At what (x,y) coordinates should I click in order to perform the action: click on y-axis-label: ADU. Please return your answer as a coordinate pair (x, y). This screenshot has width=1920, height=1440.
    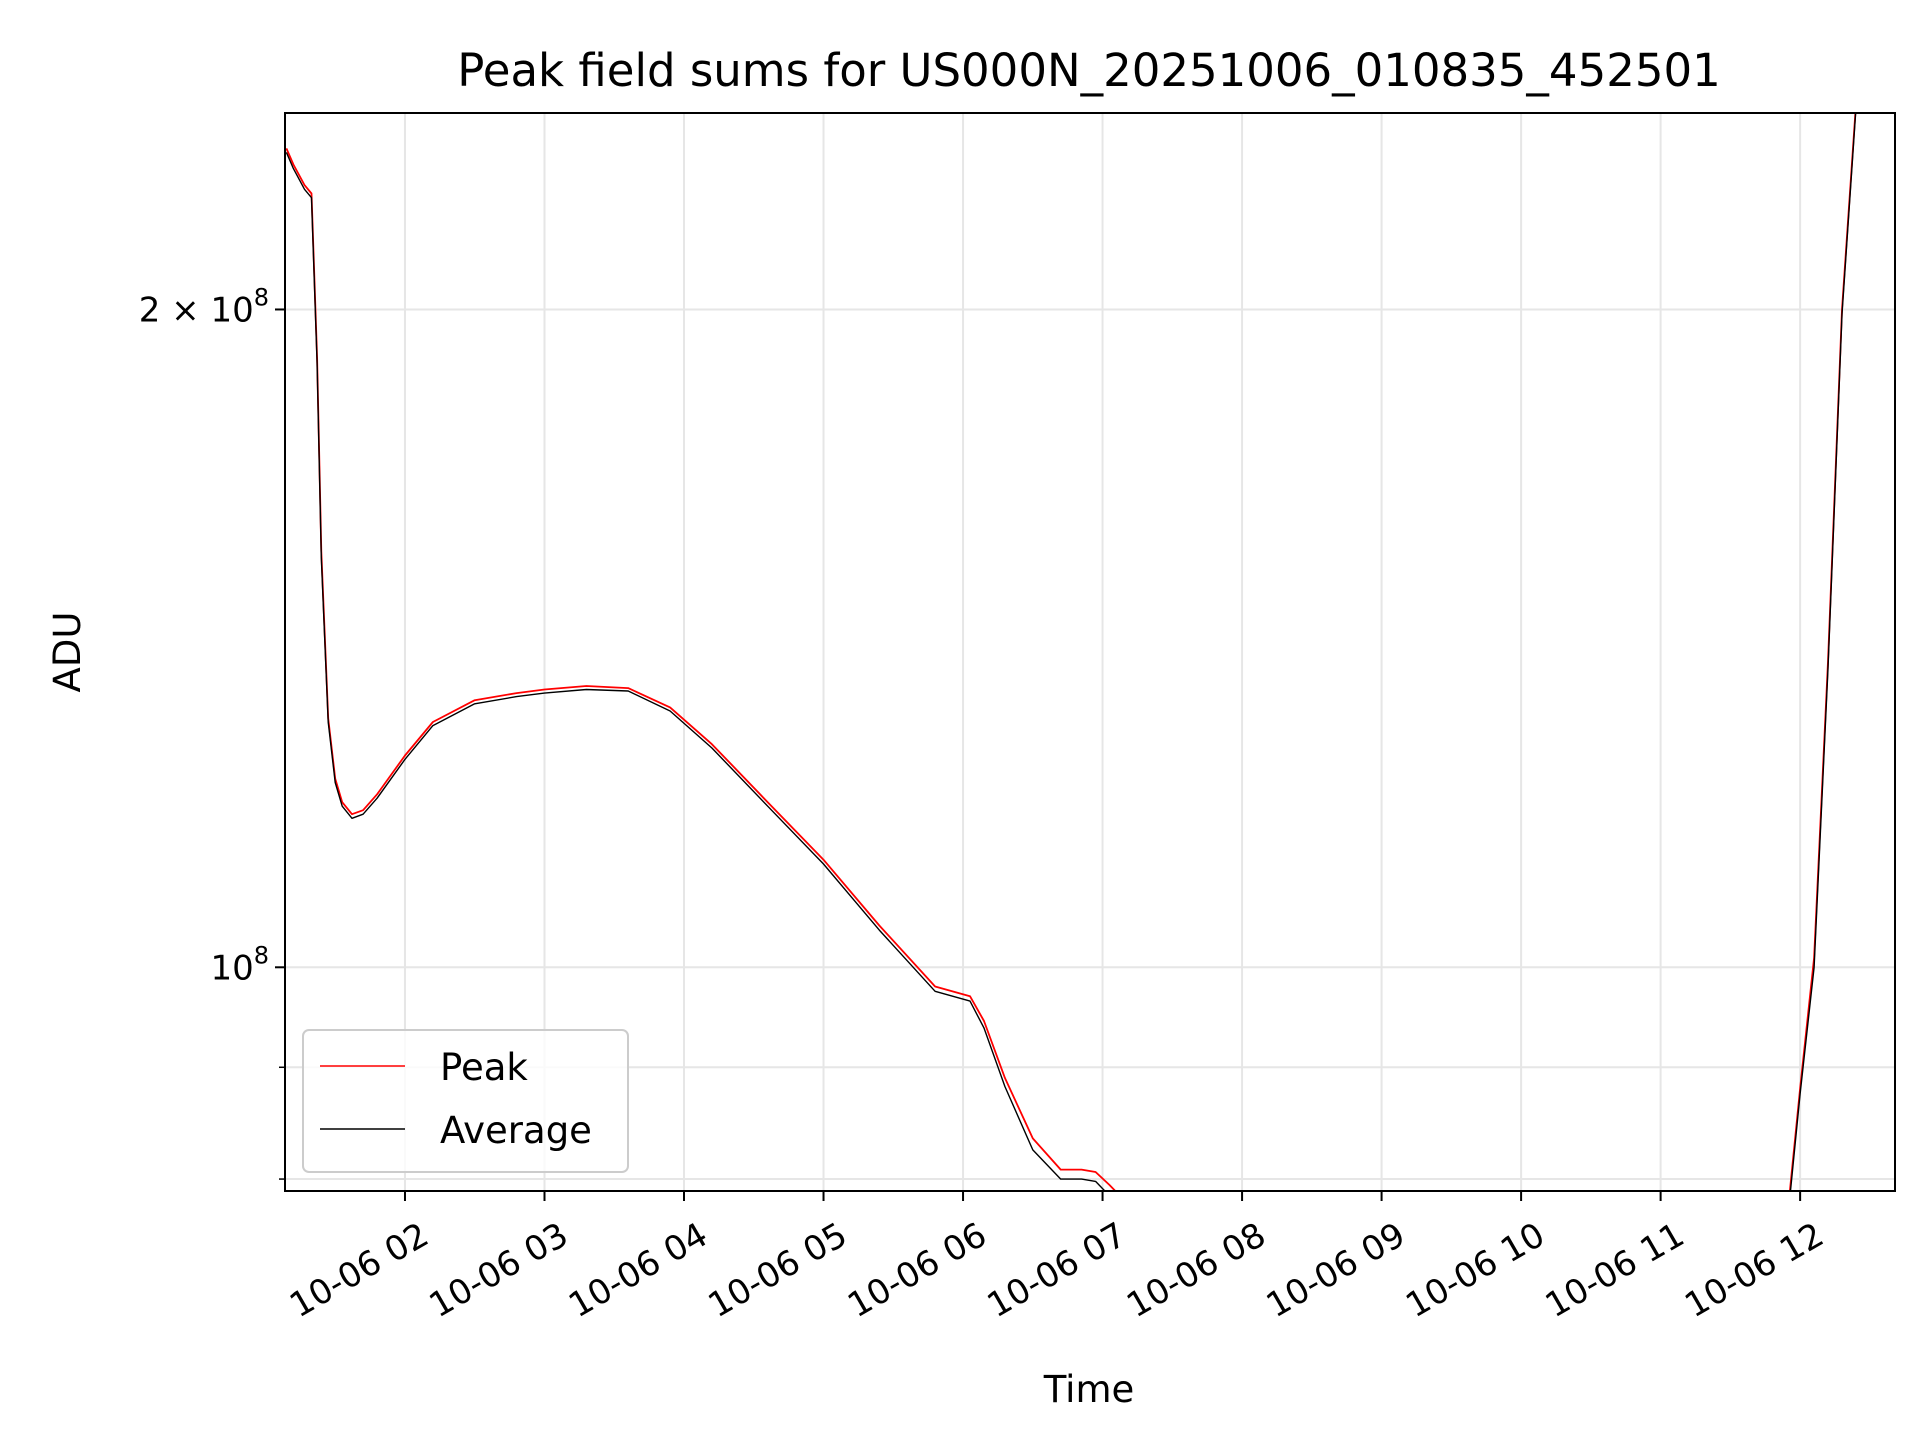
    Looking at the image, I should click on (67, 652).